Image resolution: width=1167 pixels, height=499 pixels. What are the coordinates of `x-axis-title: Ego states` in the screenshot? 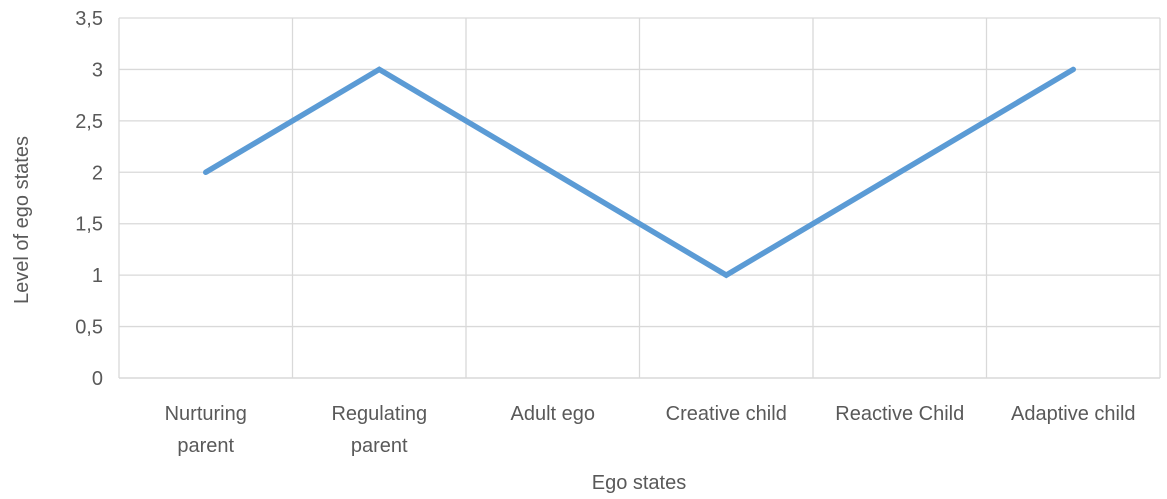 It's located at (639, 483).